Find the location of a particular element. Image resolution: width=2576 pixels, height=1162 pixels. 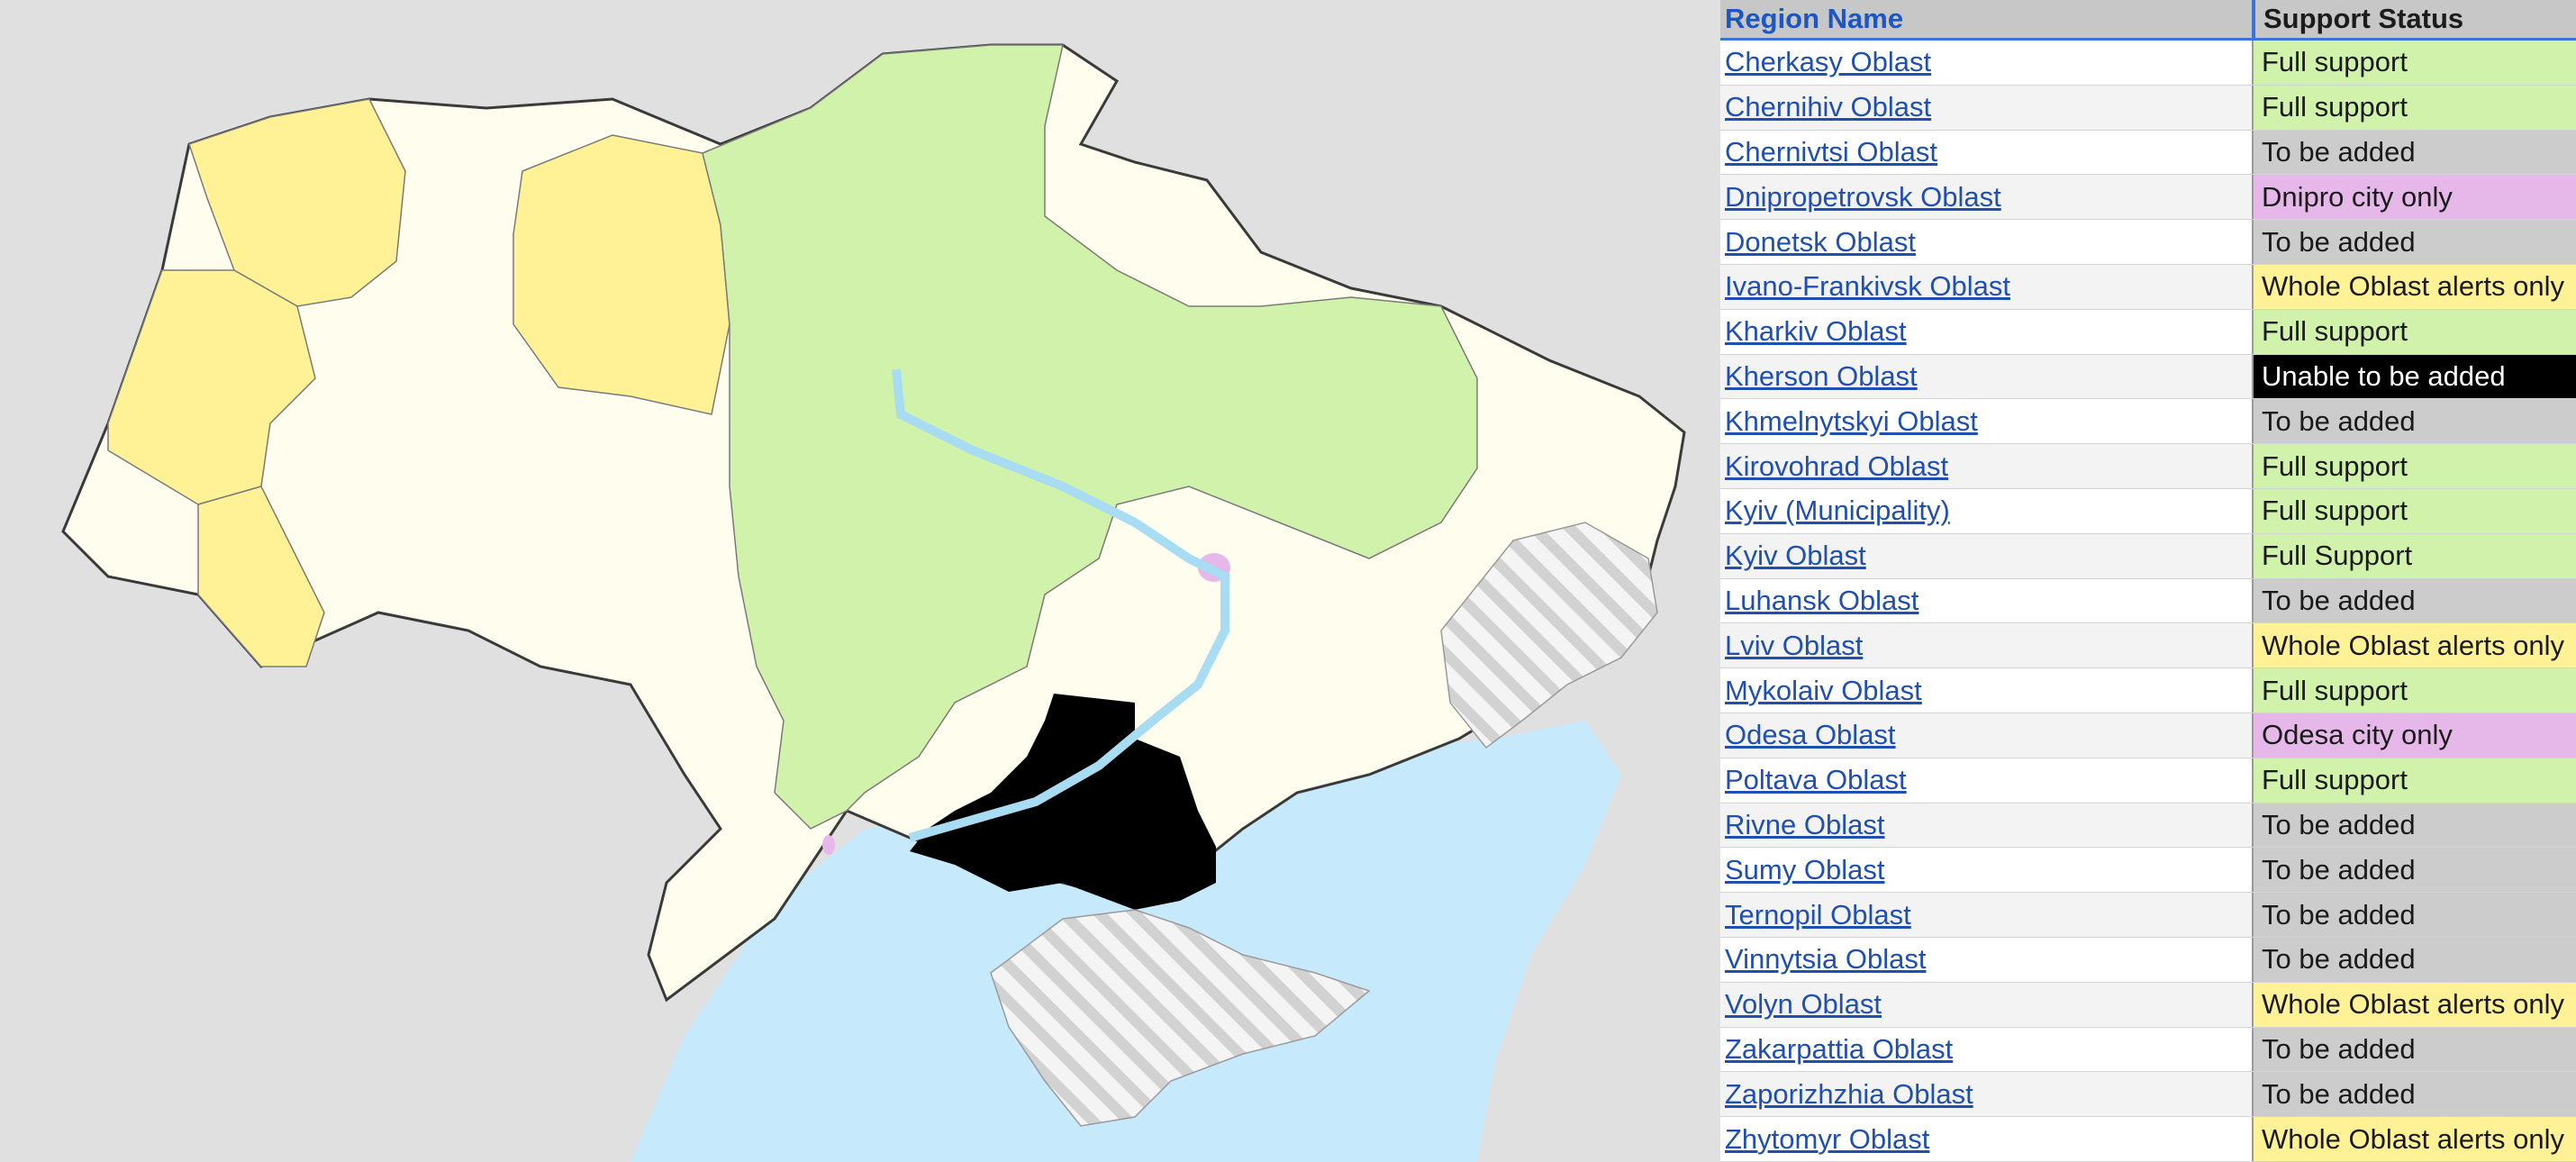

region-link: Kirovohrad Oblast is located at coordinates (1837, 465).